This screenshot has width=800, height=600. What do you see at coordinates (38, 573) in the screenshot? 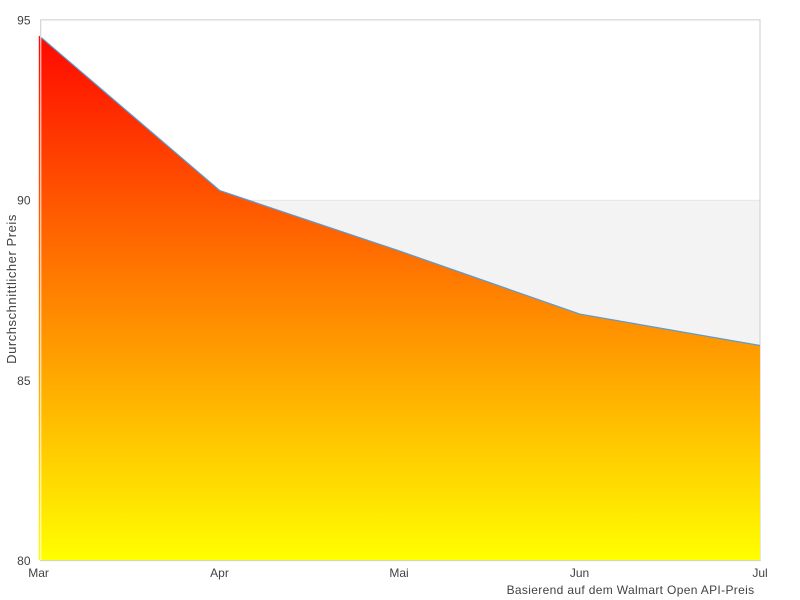
I see `svg-text: Mar` at bounding box center [38, 573].